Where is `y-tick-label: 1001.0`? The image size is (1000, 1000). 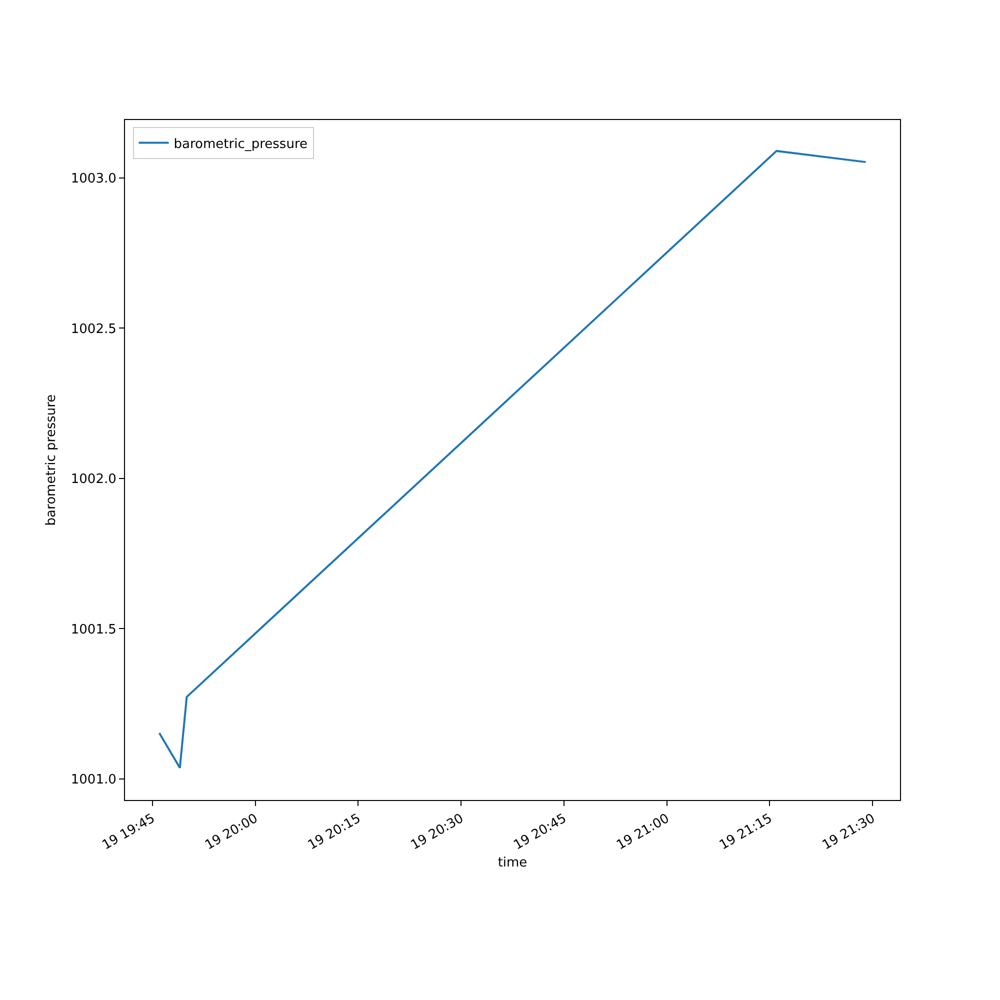 y-tick-label: 1001.0 is located at coordinates (93, 780).